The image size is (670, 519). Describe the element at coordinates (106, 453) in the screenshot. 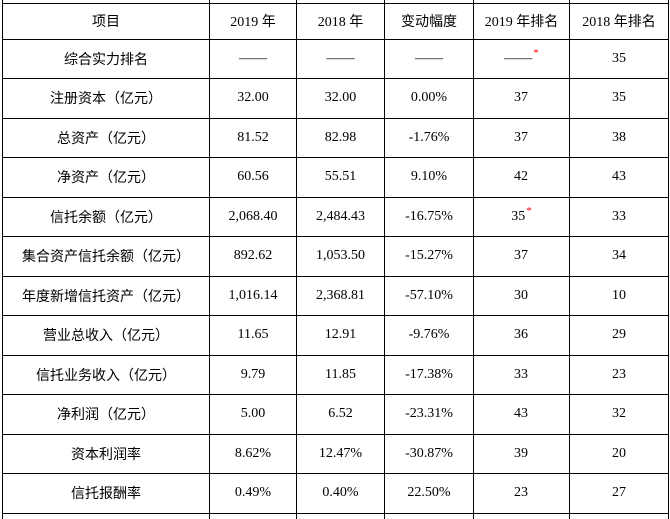

I see `row-label: 资本利润率` at that location.